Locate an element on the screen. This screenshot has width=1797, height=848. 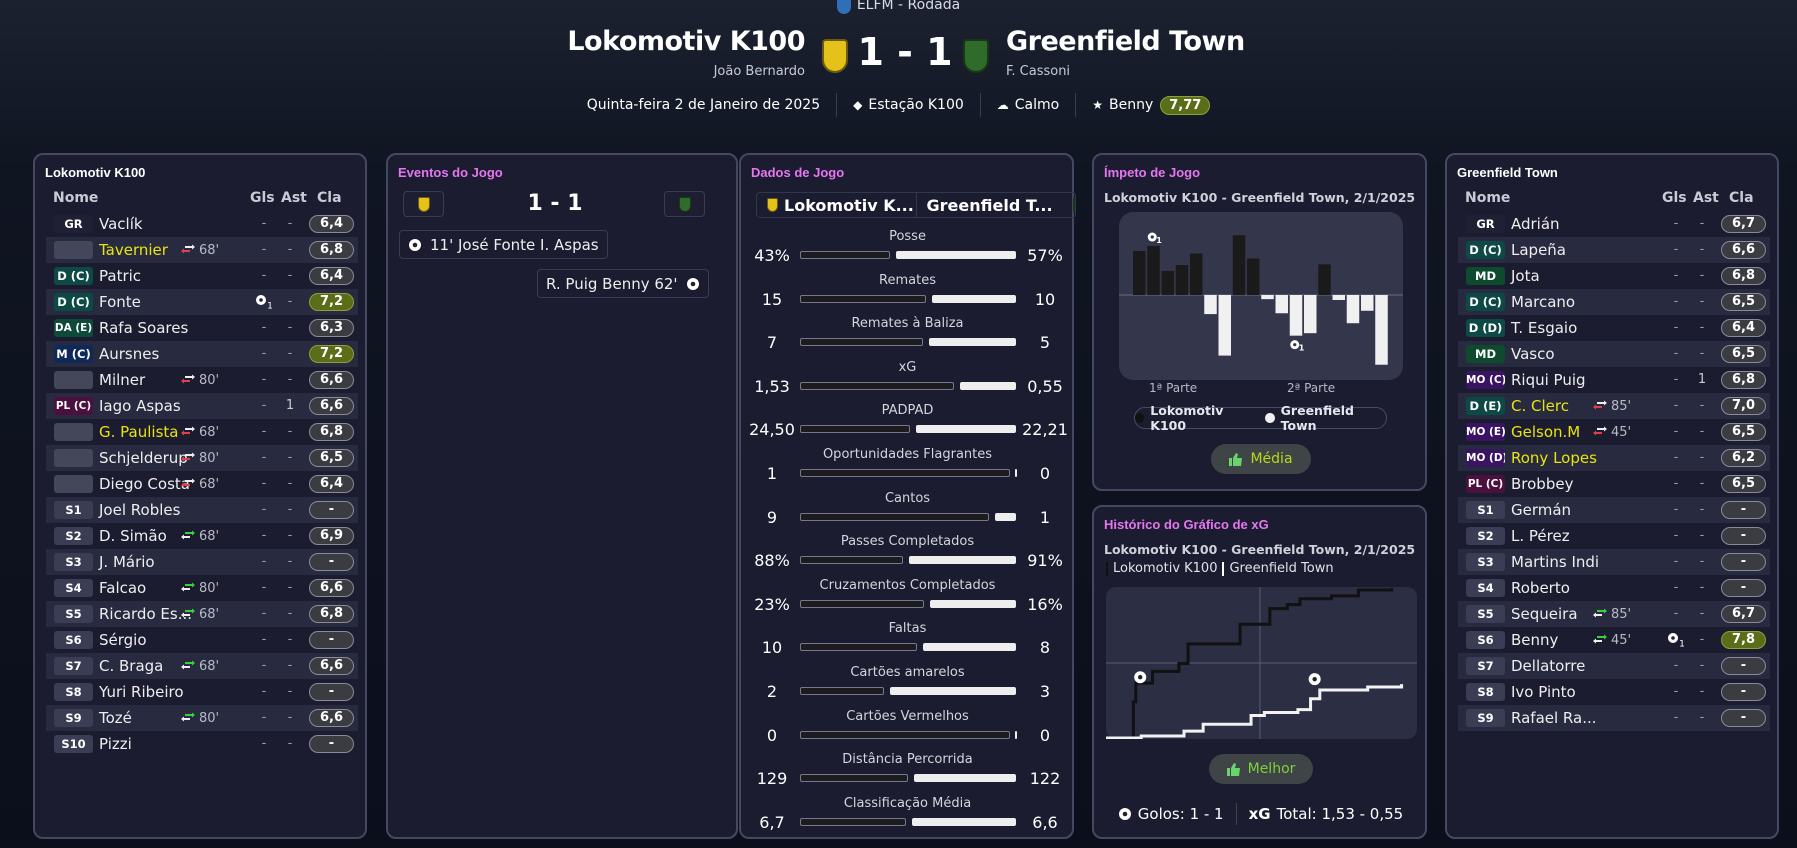
player-name: Dellatorre is located at coordinates (1548, 666).